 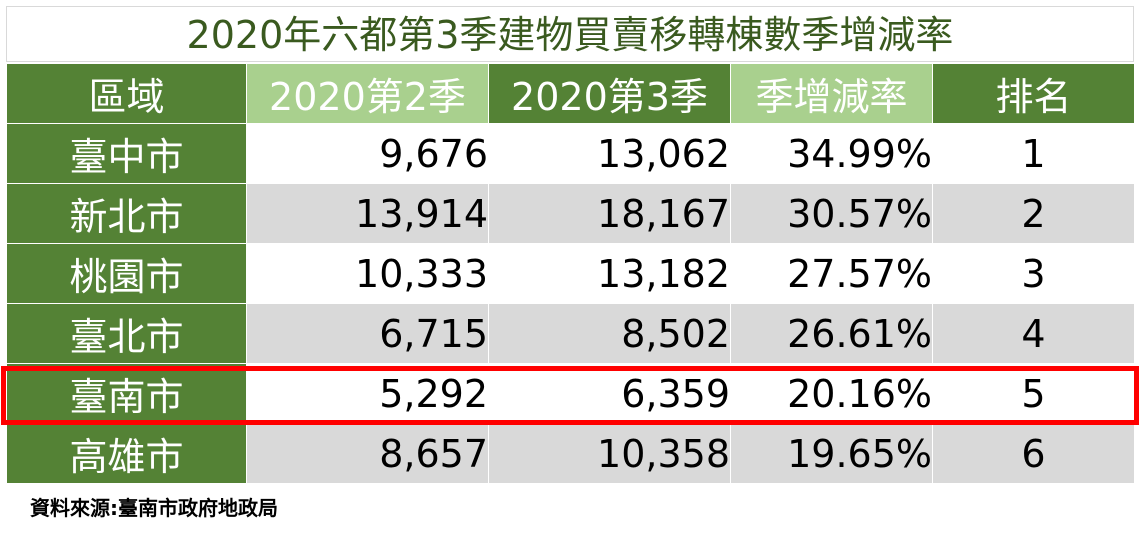 What do you see at coordinates (367, 333) in the screenshot?
I see `cell-q2: 6,715` at bounding box center [367, 333].